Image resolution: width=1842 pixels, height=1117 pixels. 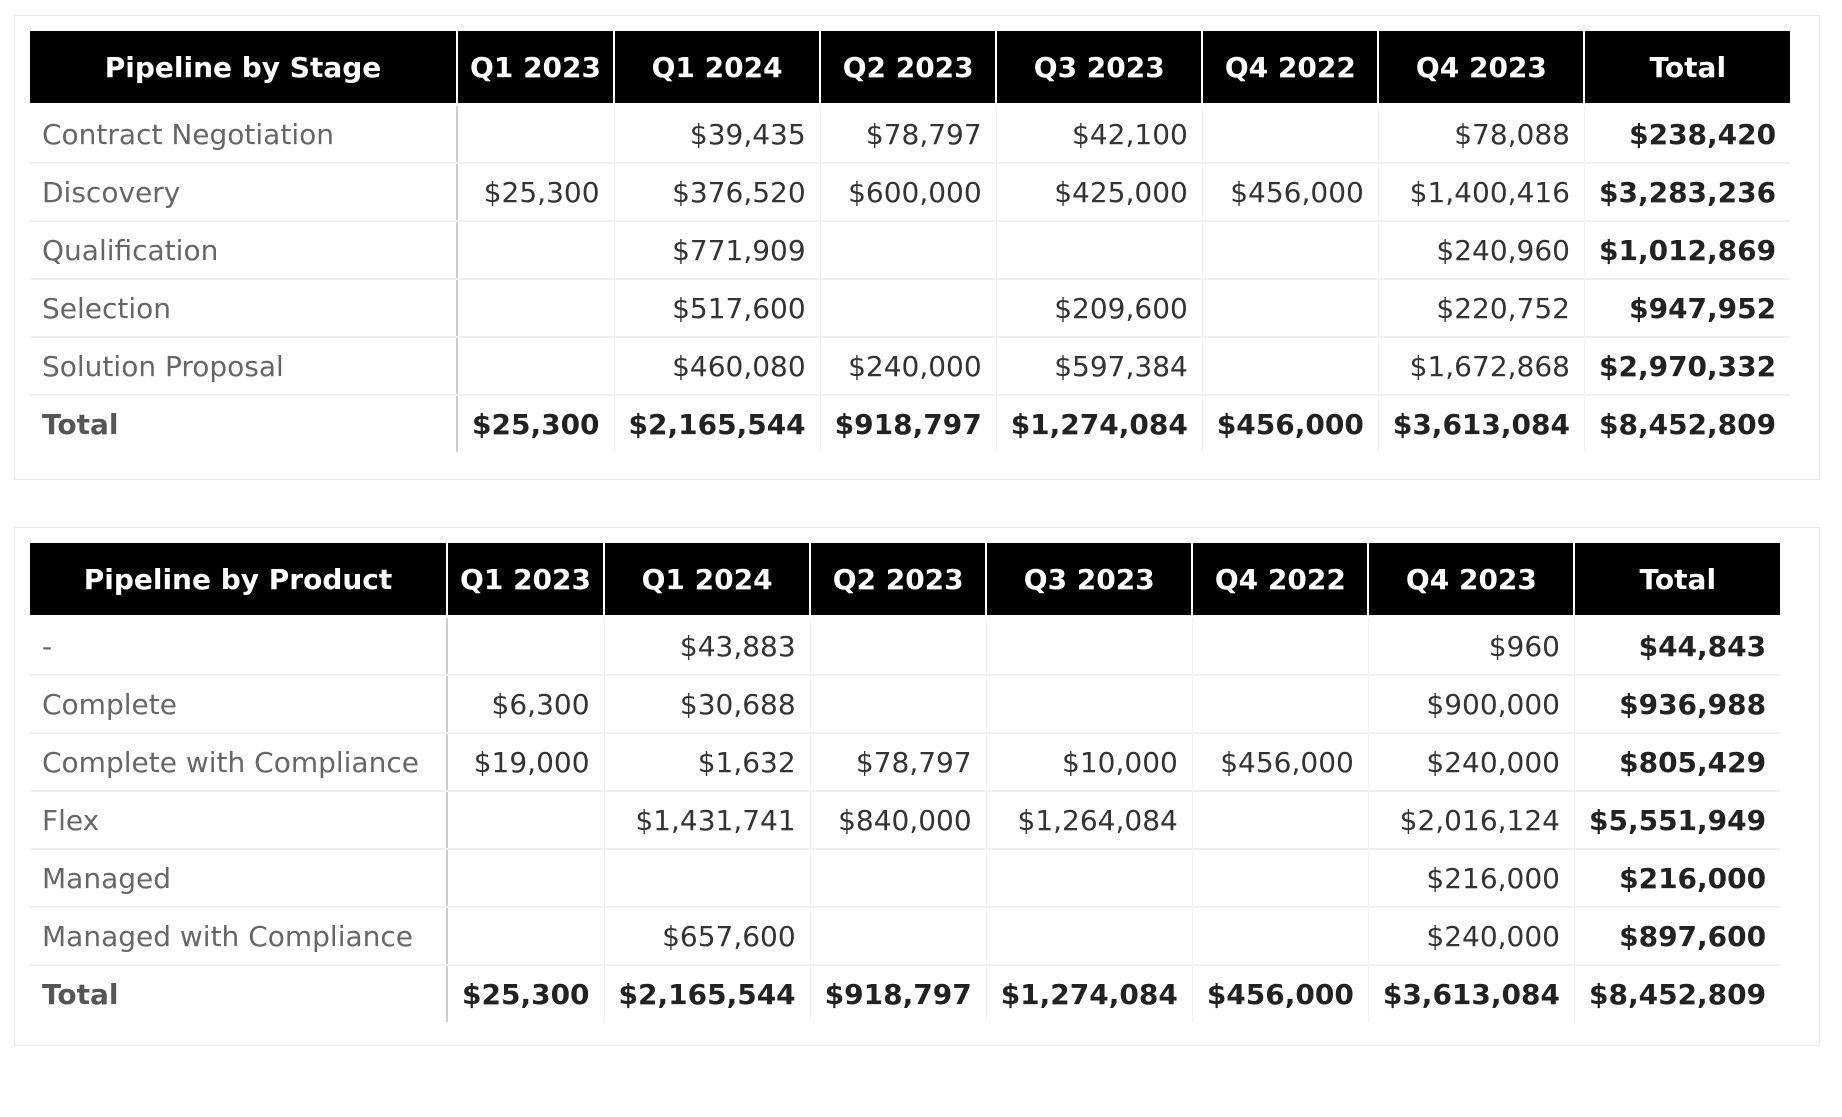 What do you see at coordinates (1099, 308) in the screenshot?
I see `cell: $209,600` at bounding box center [1099, 308].